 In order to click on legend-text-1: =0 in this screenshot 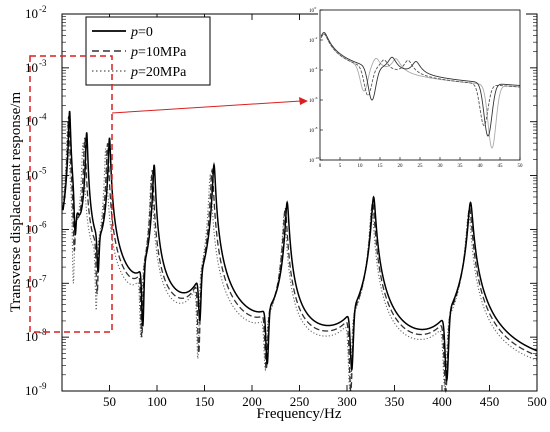, I will do `click(145, 32)`.